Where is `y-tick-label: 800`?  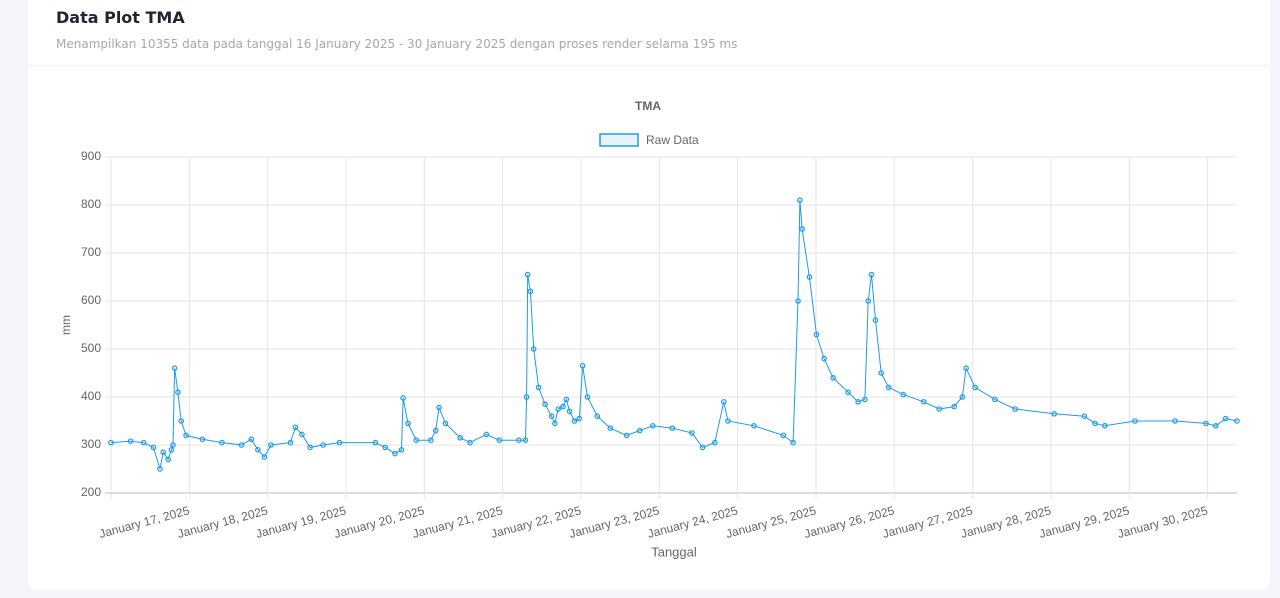
y-tick-label: 800 is located at coordinates (91, 204).